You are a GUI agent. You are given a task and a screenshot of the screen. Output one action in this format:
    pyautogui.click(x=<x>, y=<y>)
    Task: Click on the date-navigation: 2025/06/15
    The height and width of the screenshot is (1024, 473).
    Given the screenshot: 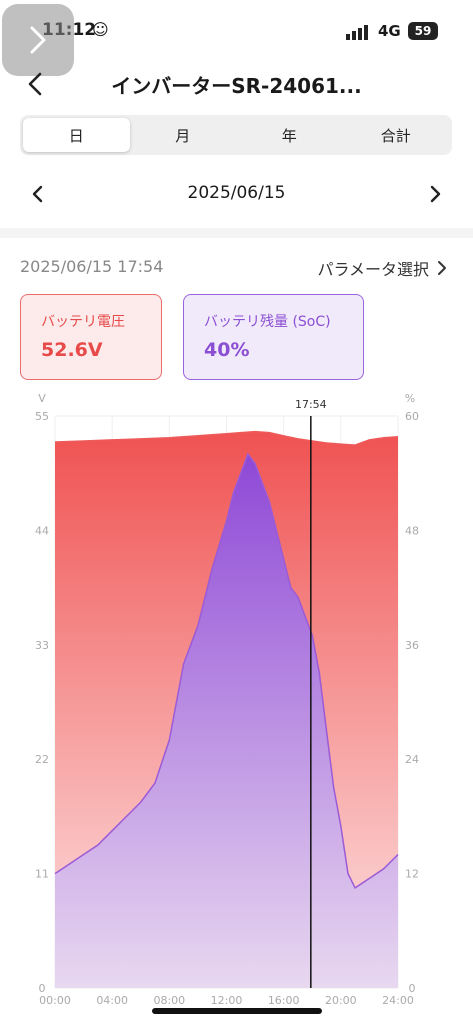 What is the action you would take?
    pyautogui.click(x=236, y=194)
    